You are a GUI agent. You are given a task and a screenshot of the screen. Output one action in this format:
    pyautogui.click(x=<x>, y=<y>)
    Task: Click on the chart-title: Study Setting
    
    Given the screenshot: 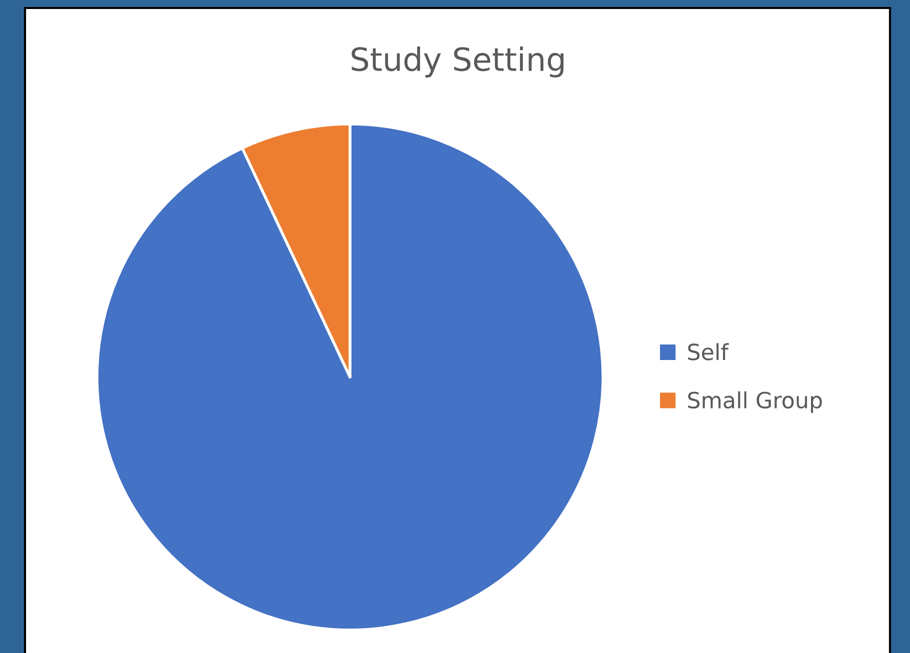 What is the action you would take?
    pyautogui.click(x=458, y=62)
    